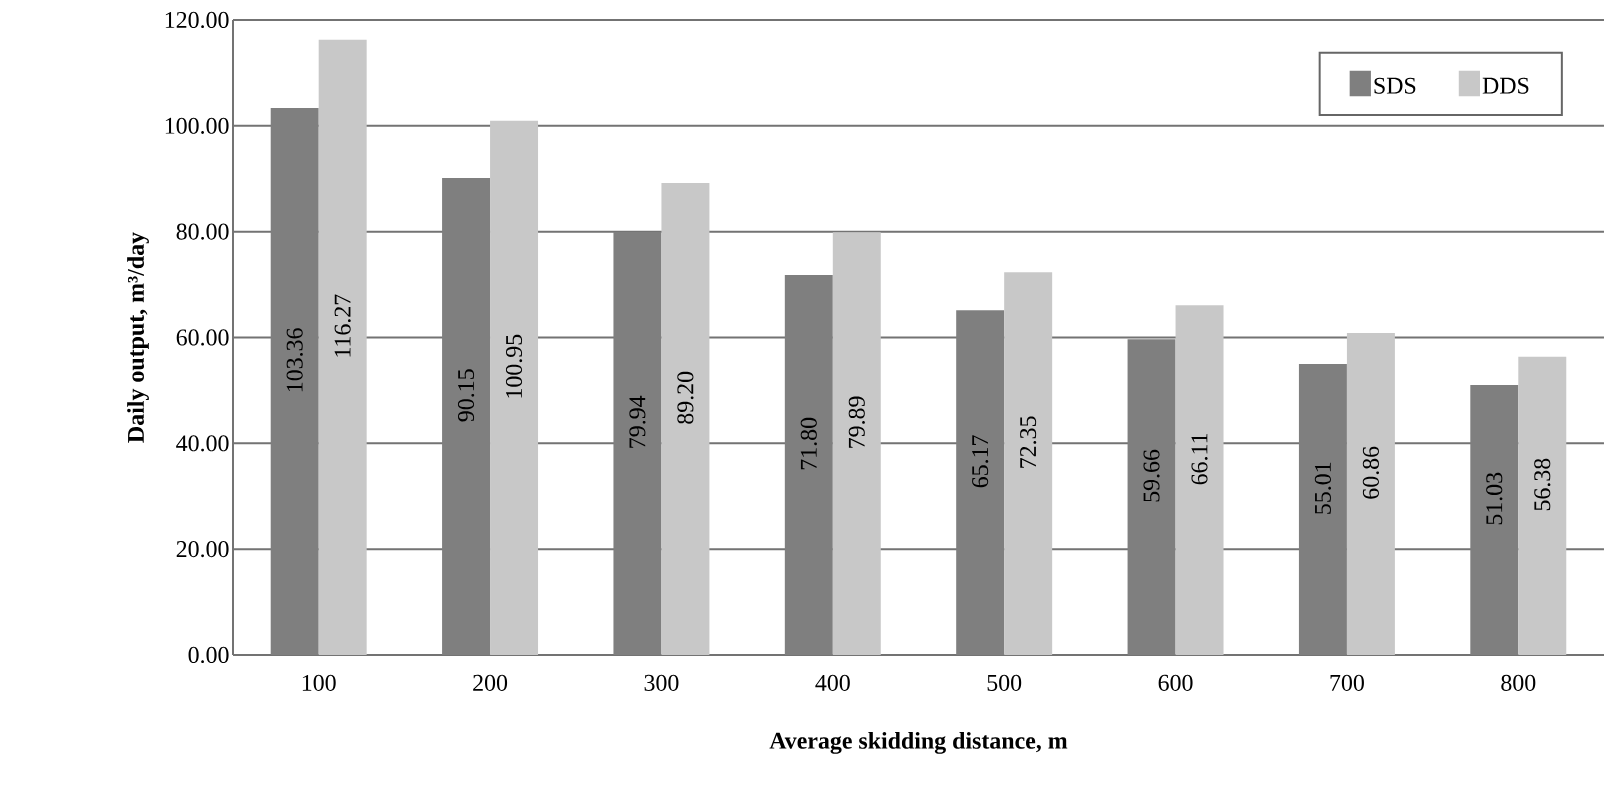  Describe the element at coordinates (637, 421) in the screenshot. I see `data-label: 79.94` at that location.